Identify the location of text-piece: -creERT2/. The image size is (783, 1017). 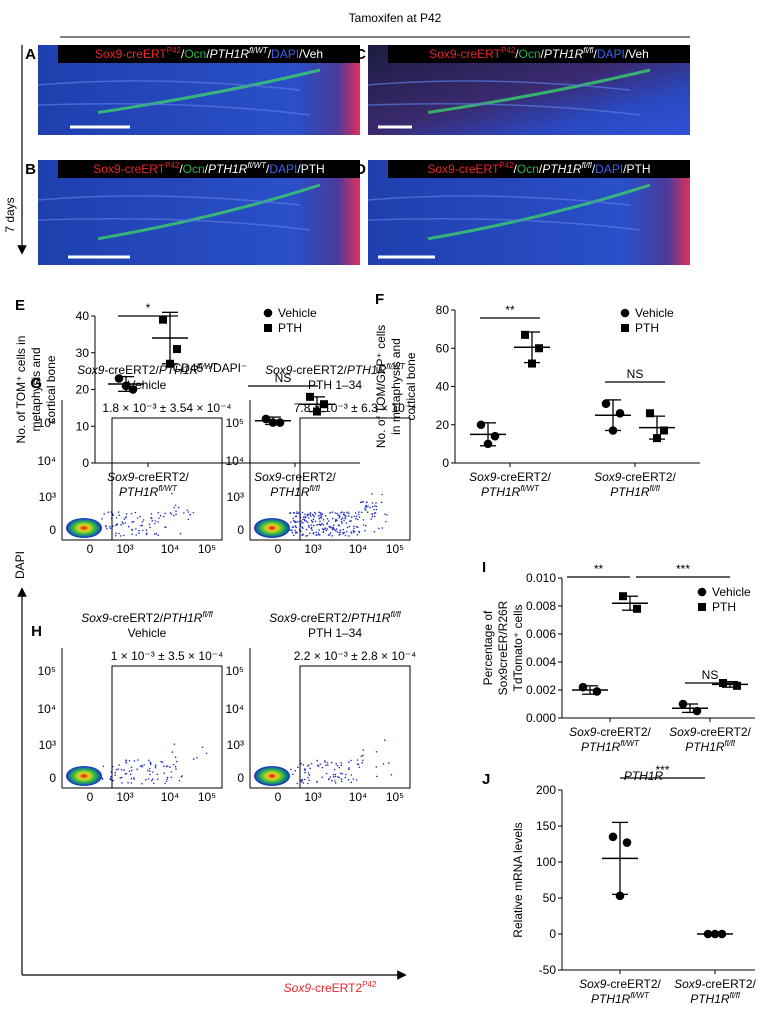
(319, 370).